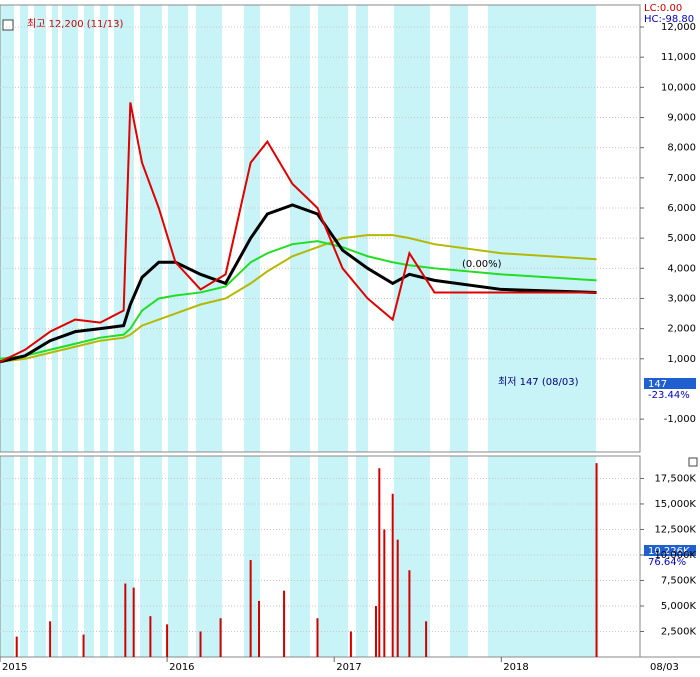 Image resolution: width=700 pixels, height=677 pixels. I want to click on y-tick-label: 4,000, so click(681, 268).